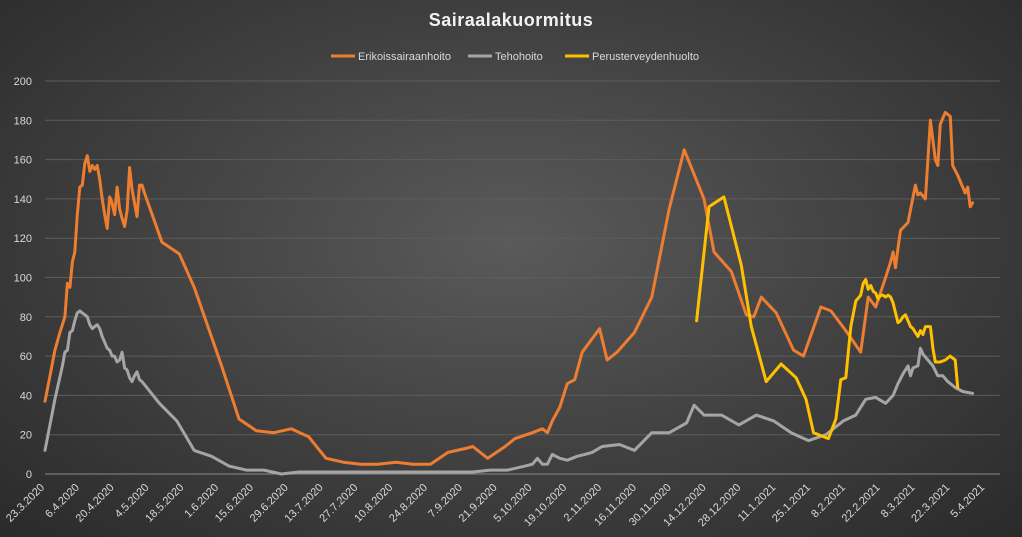 The image size is (1022, 537). I want to click on y-tick-label: 40, so click(26, 396).